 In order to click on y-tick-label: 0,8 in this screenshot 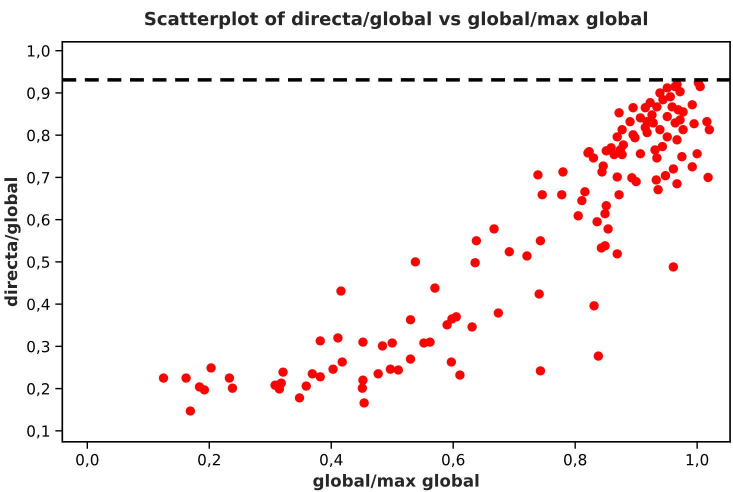, I will do `click(38, 136)`.